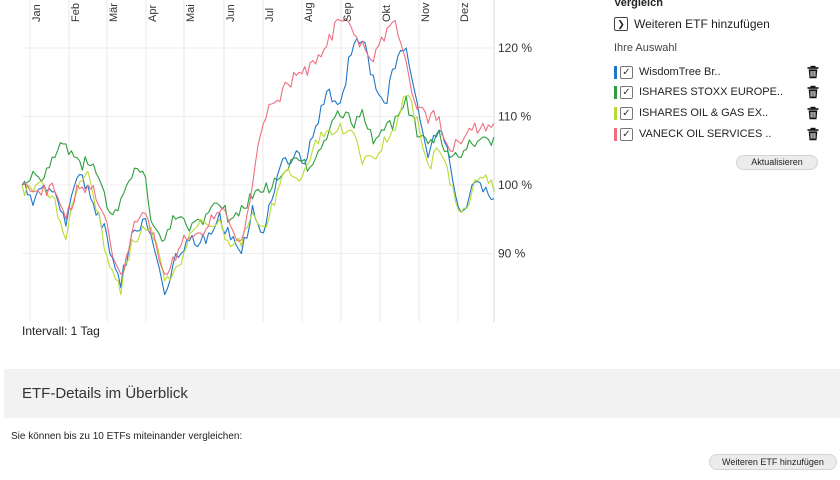 The height and width of the screenshot is (480, 840). What do you see at coordinates (702, 24) in the screenshot?
I see `add-etf-label: Weiteren ETF hinzufügen` at bounding box center [702, 24].